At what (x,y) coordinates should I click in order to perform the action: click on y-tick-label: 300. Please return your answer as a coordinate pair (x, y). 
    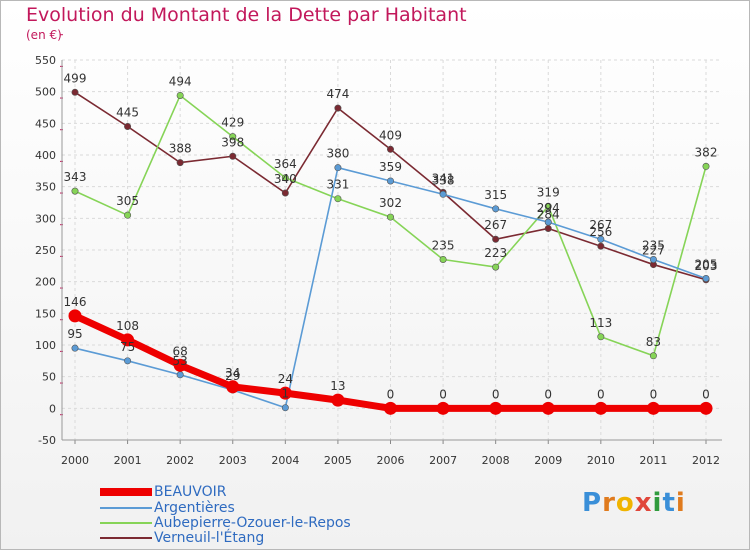
    Looking at the image, I should click on (45, 218).